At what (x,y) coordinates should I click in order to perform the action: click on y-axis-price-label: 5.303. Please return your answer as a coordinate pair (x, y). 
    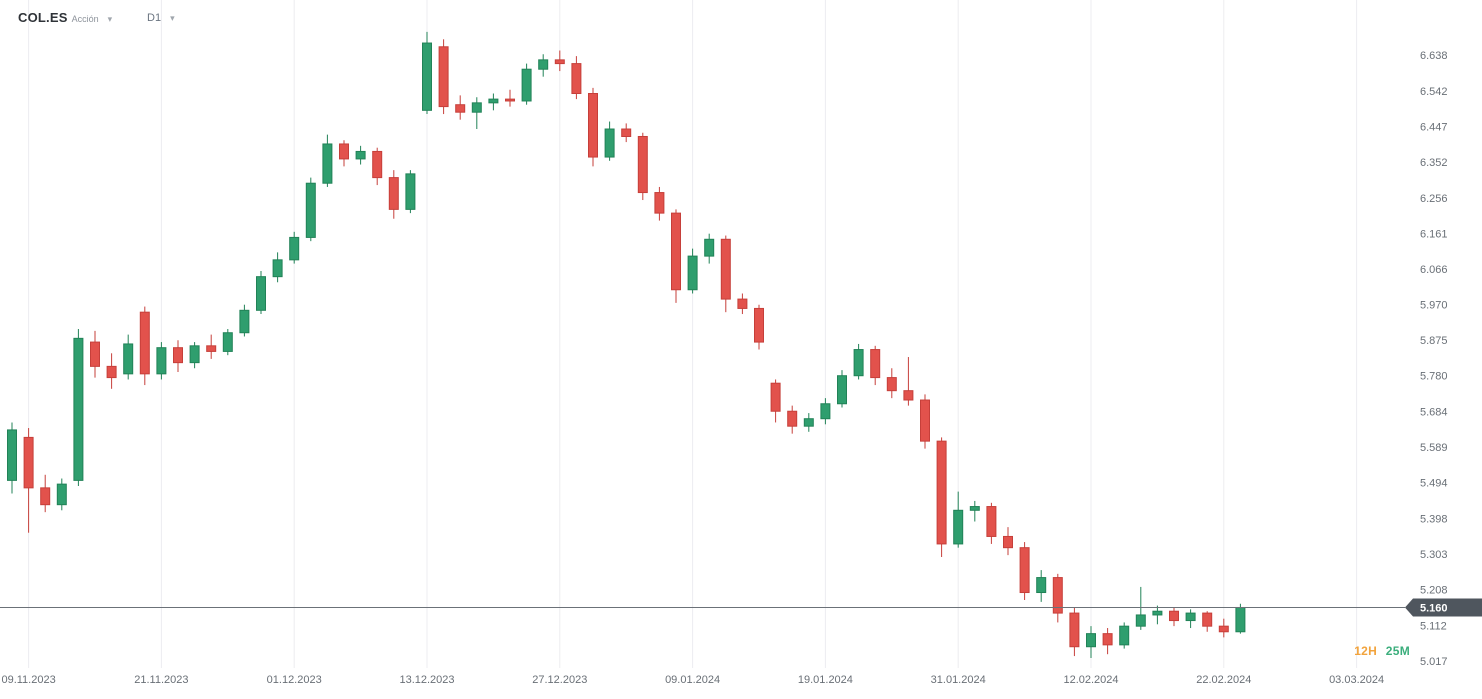
    Looking at the image, I should click on (1434, 555).